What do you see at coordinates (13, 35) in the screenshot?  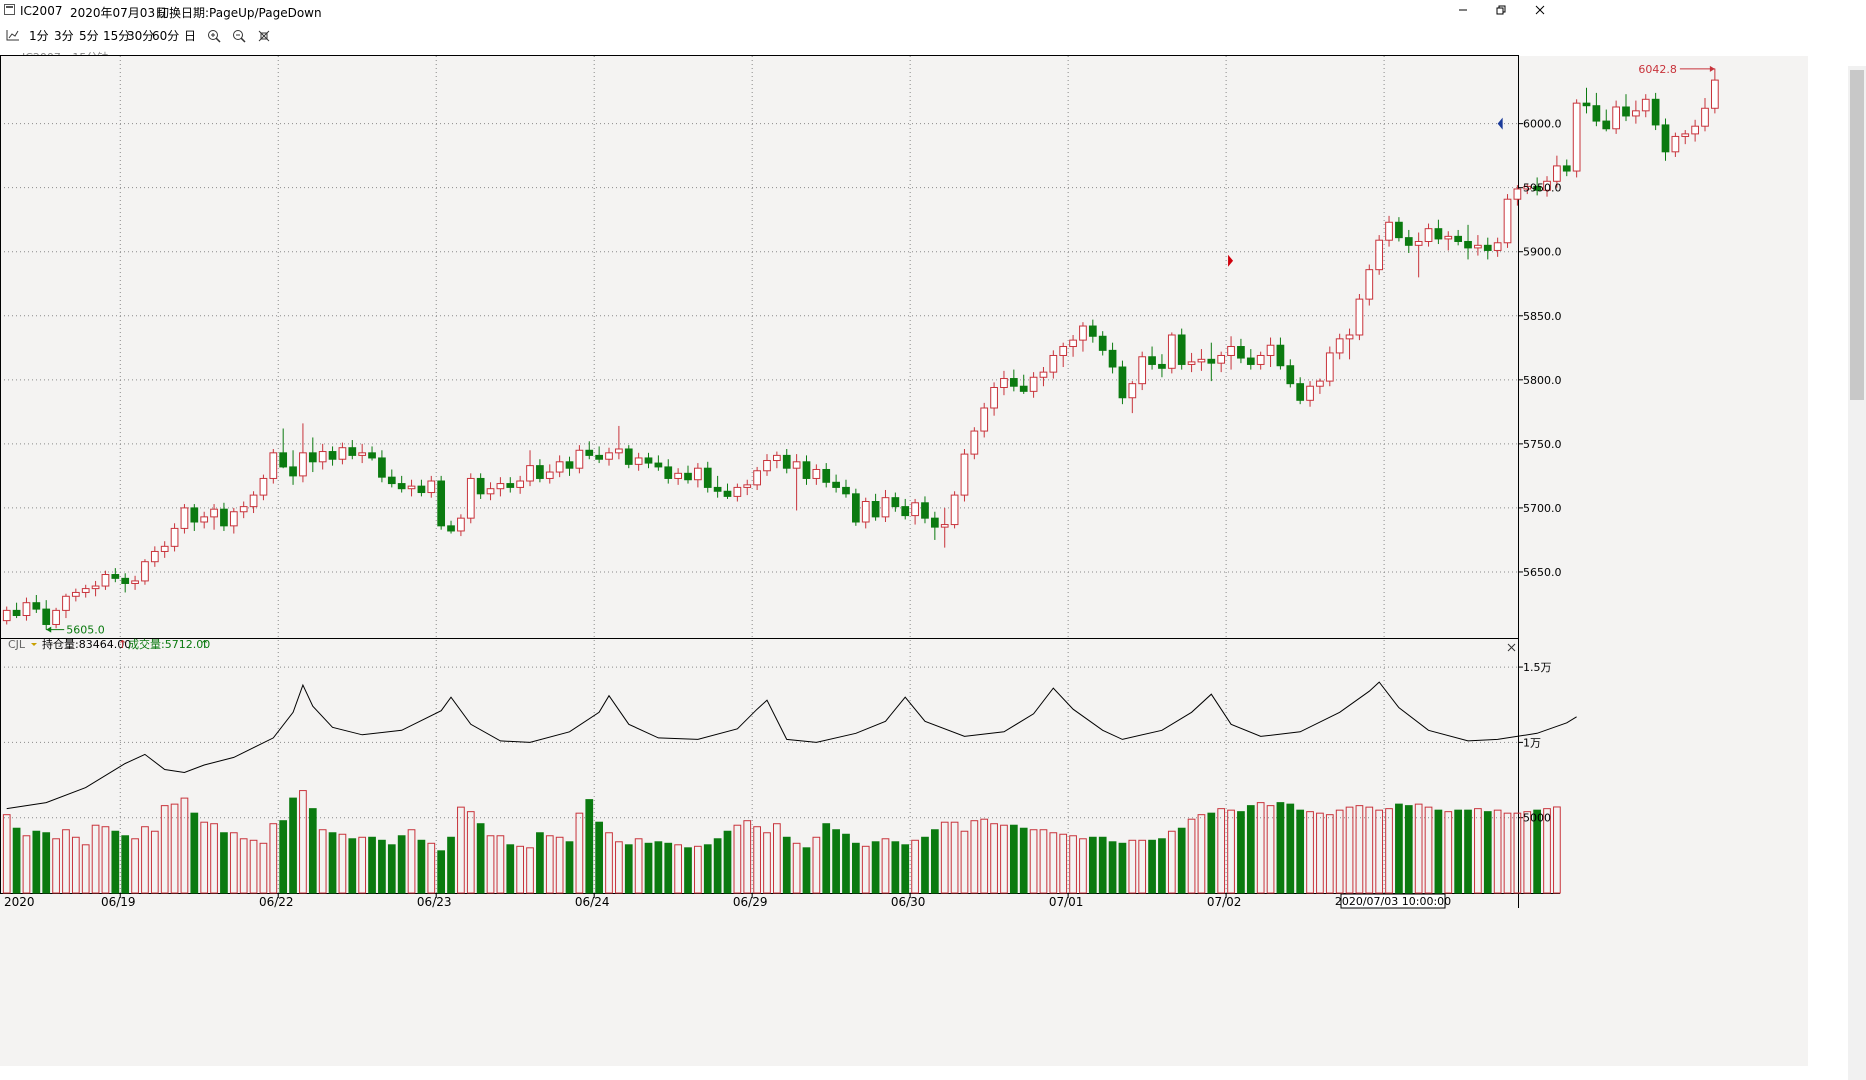 I see `line-chart-icon` at bounding box center [13, 35].